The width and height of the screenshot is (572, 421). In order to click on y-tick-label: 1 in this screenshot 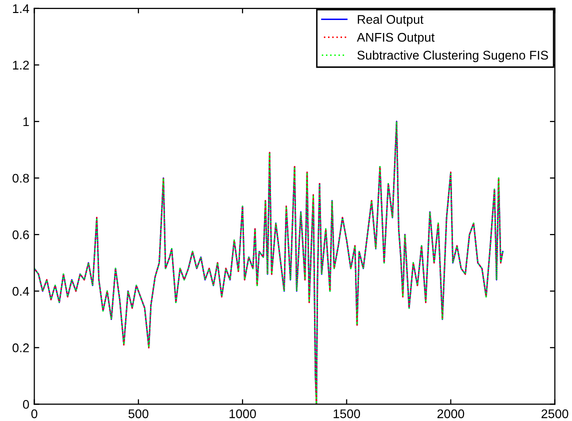, I will do `click(26, 121)`.